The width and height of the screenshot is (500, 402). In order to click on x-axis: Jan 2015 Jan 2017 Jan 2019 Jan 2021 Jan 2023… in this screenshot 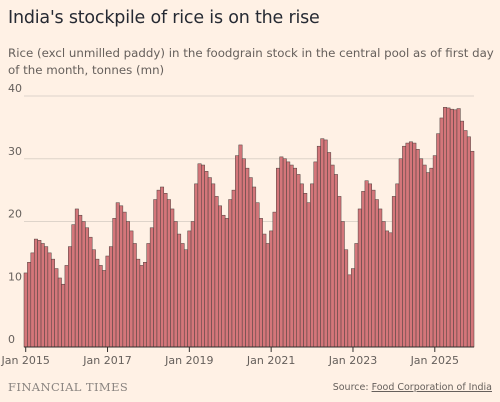, I will do `click(237, 356)`.